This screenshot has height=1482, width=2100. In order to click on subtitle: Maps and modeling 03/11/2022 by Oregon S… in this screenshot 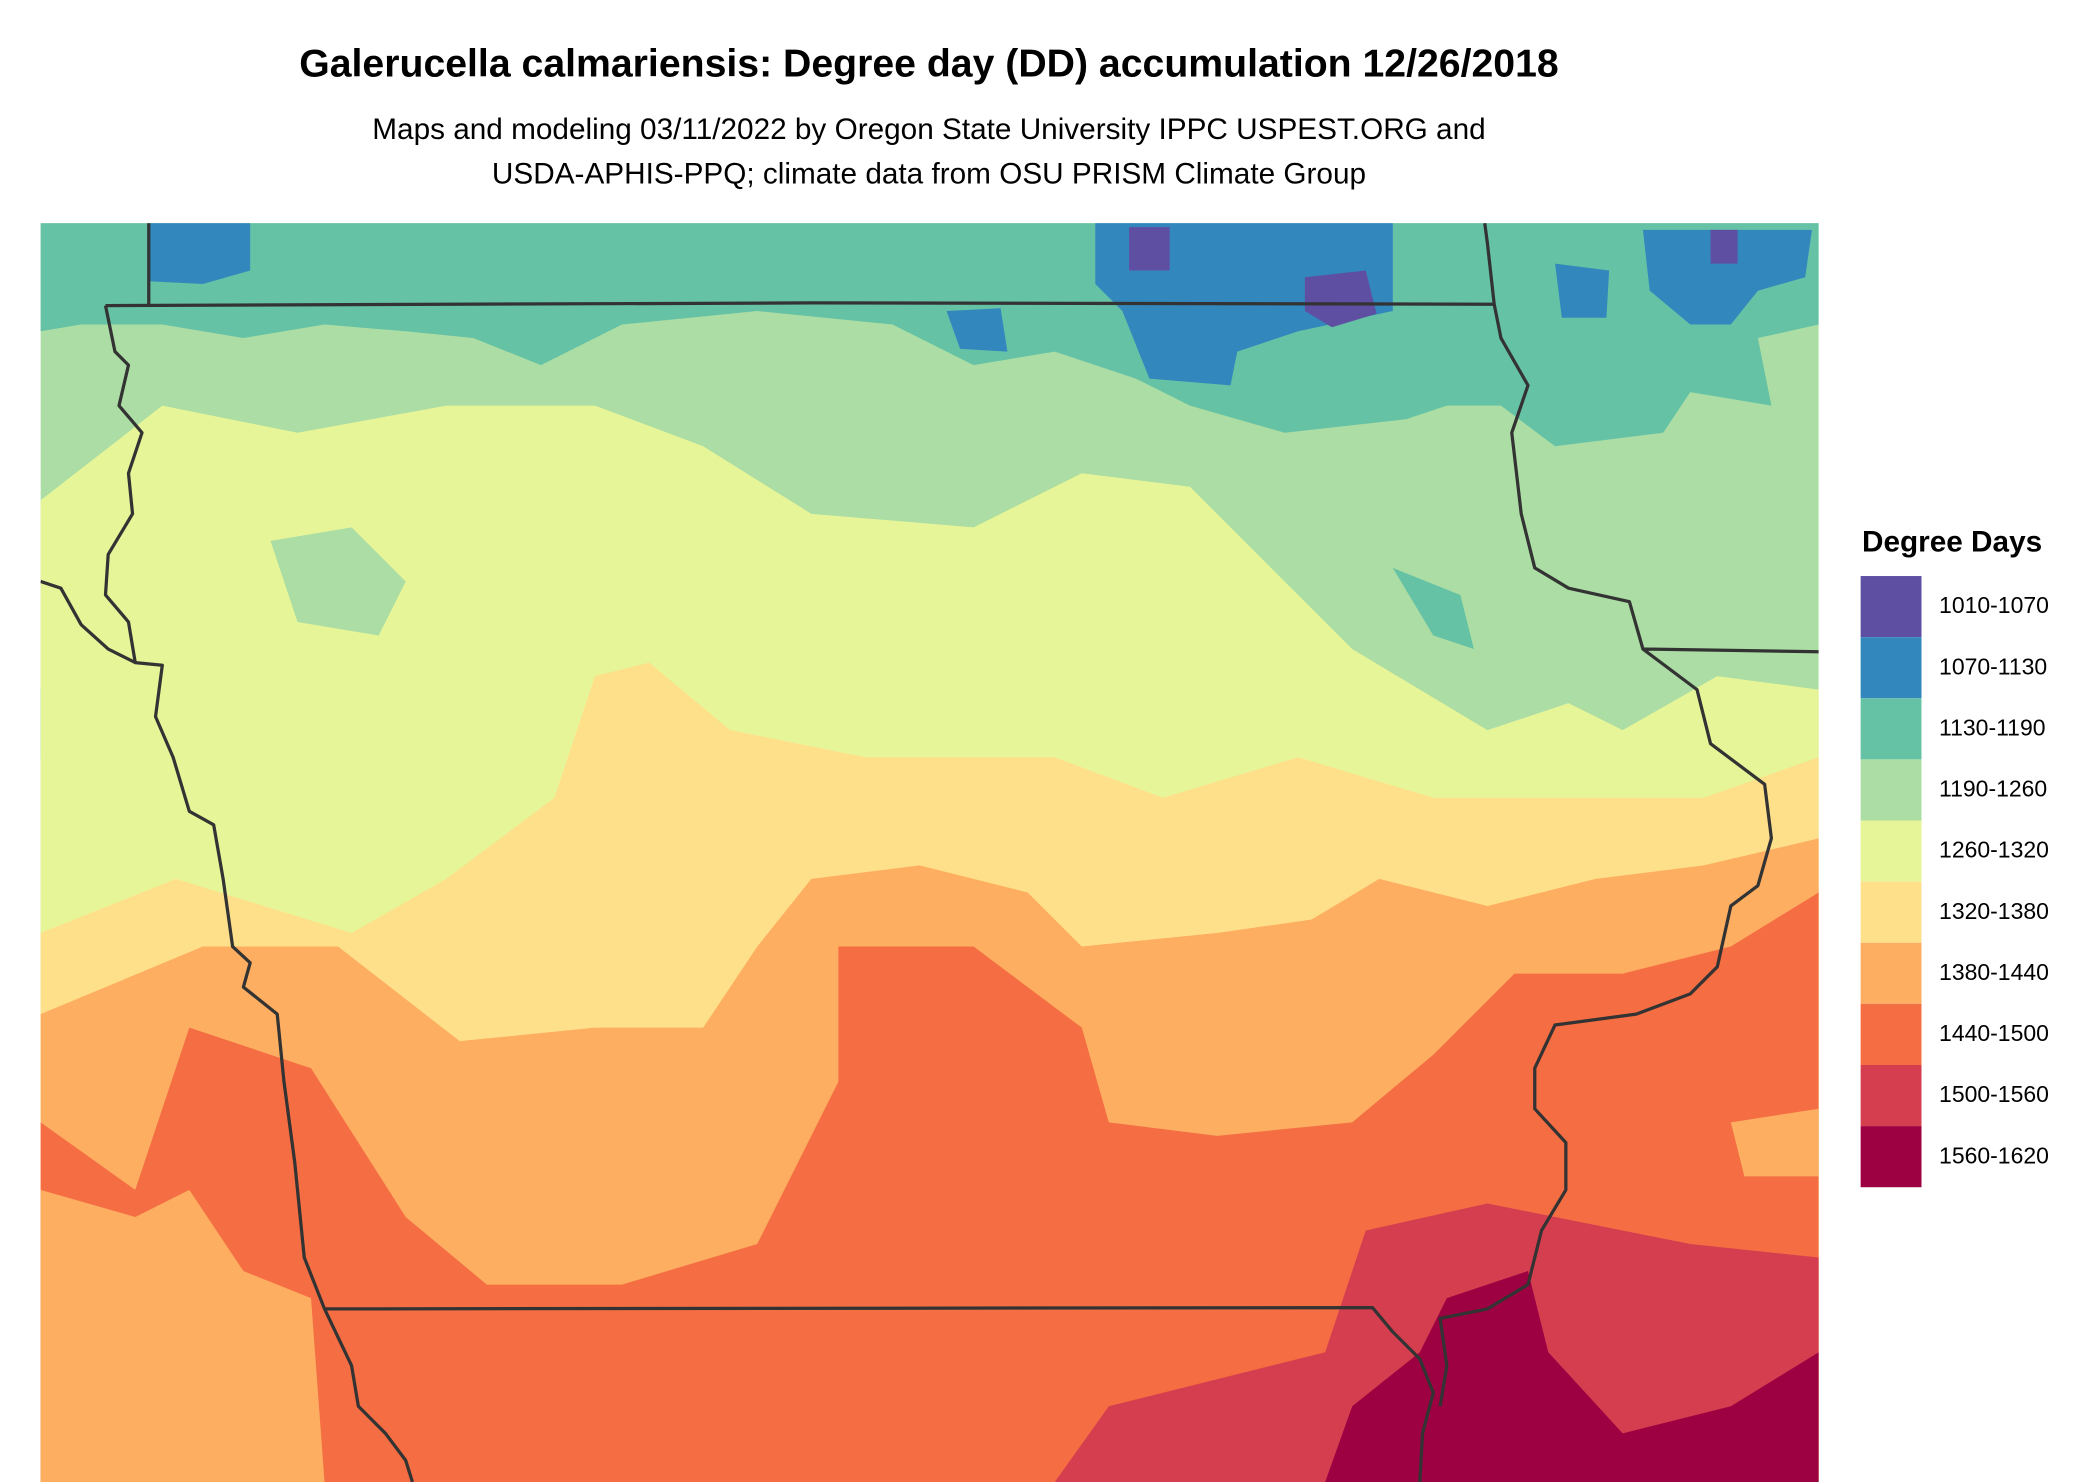, I will do `click(928, 129)`.